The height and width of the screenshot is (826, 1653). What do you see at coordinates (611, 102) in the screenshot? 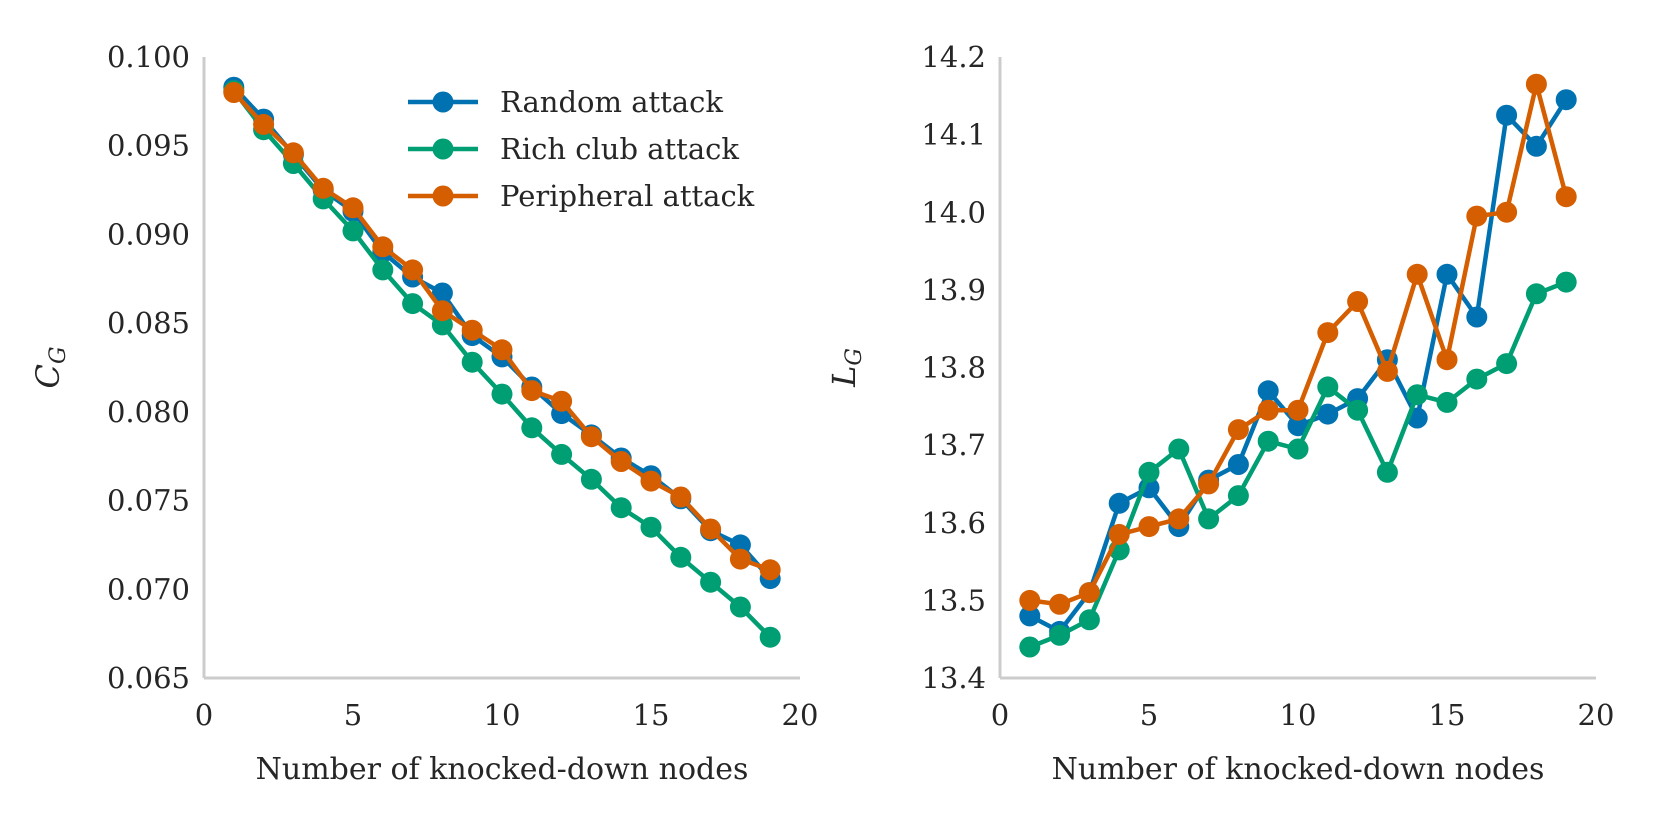
I see `legend-label-random: Random attack` at bounding box center [611, 102].